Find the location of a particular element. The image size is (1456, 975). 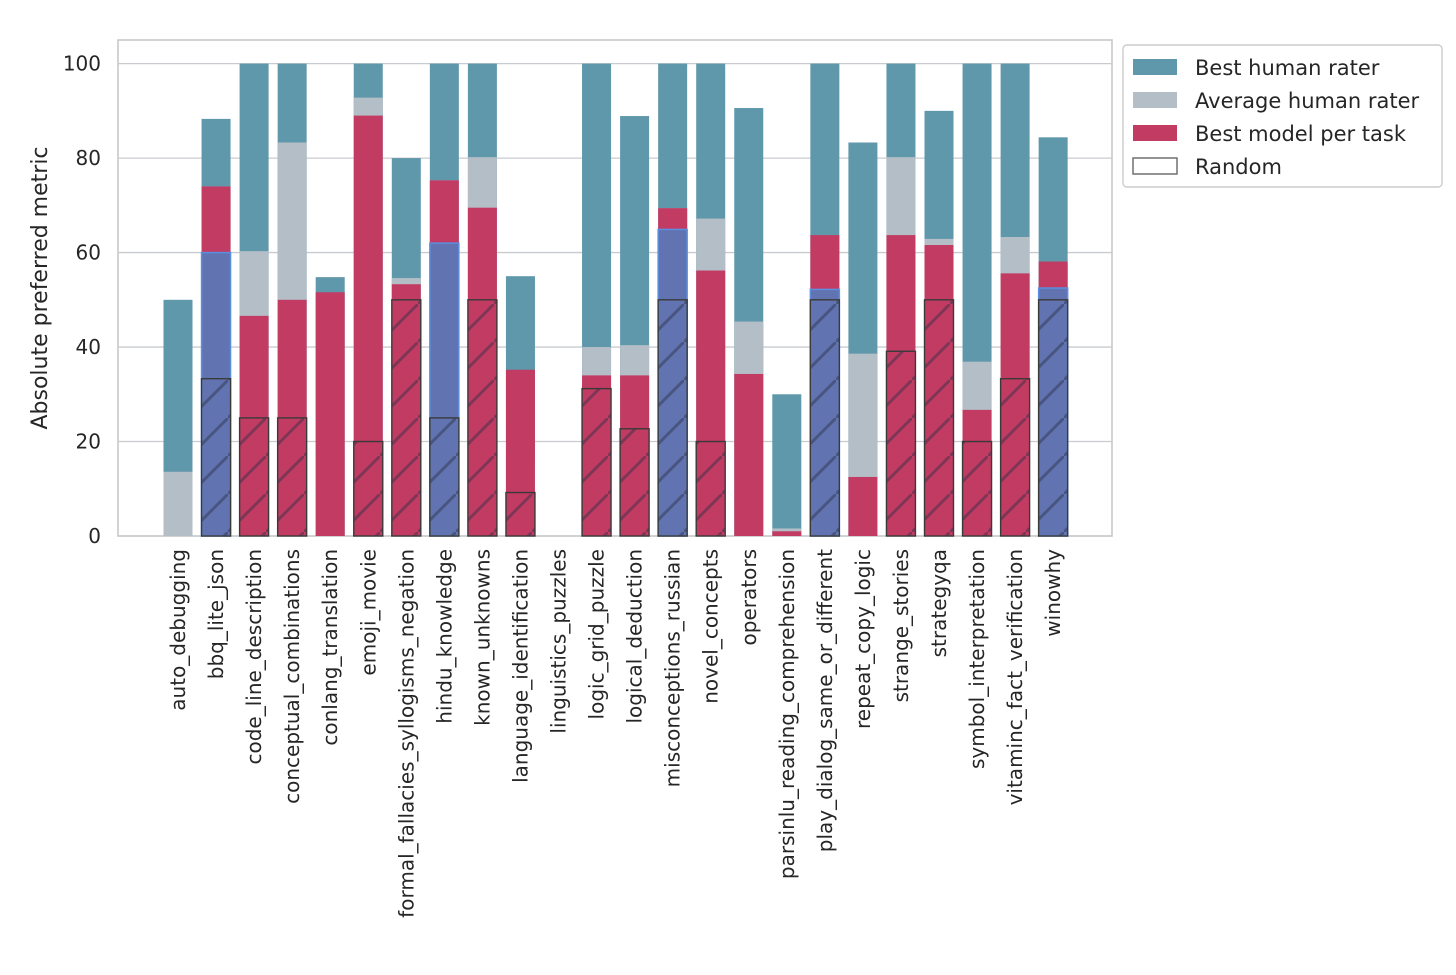

x-tick-label: strange_stories is located at coordinates (901, 625).